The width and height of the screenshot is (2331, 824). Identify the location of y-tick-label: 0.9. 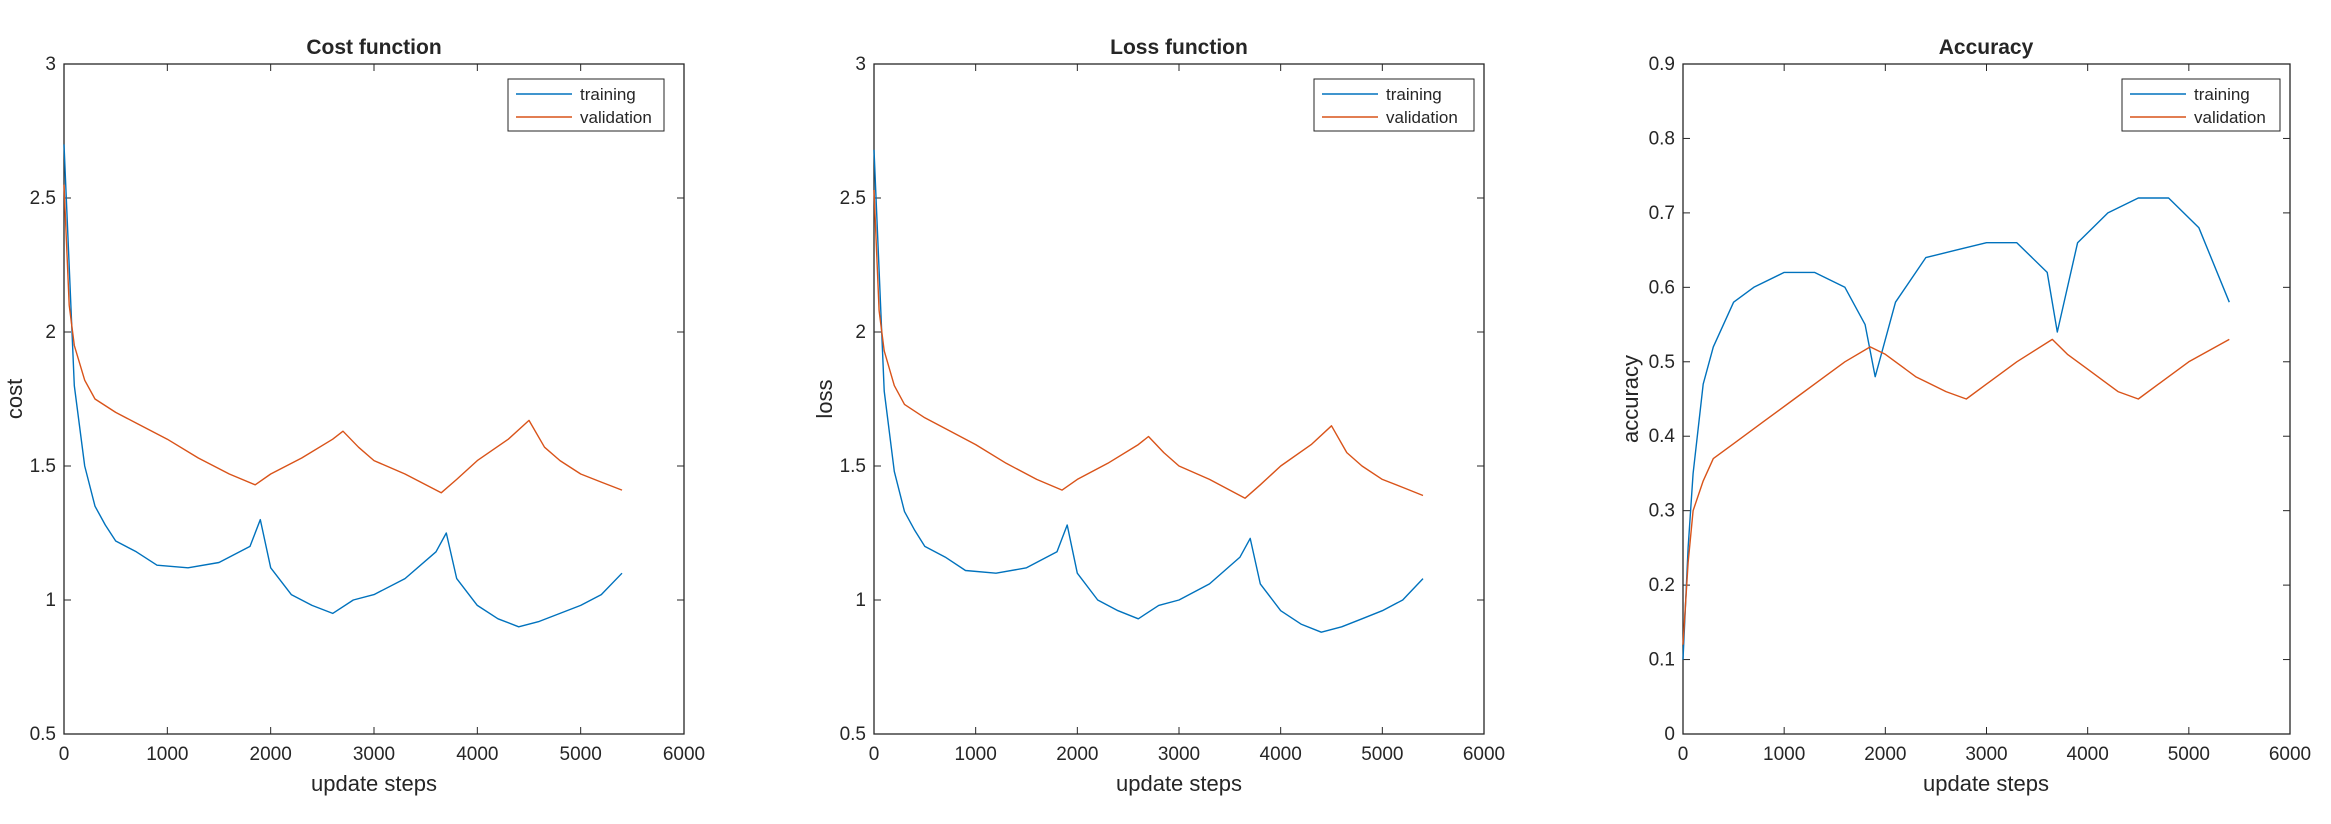
(1662, 64).